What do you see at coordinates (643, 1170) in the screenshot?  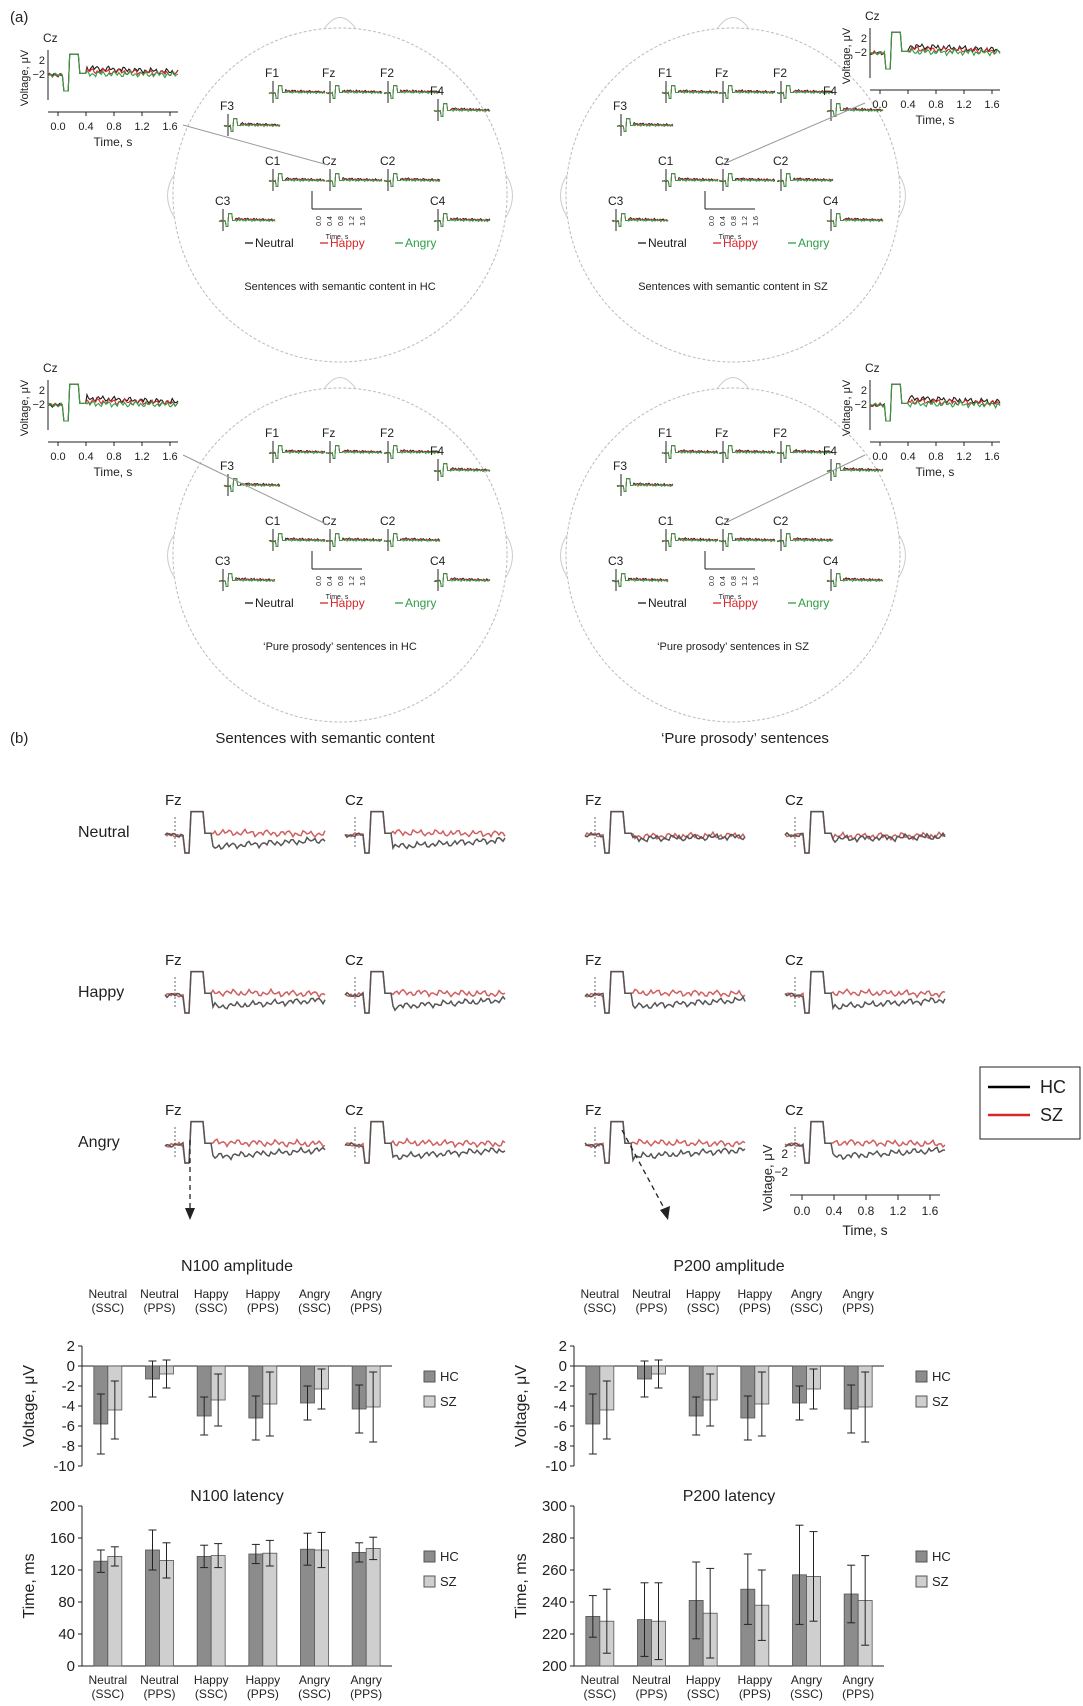 I see `arrow-to-p200` at bounding box center [643, 1170].